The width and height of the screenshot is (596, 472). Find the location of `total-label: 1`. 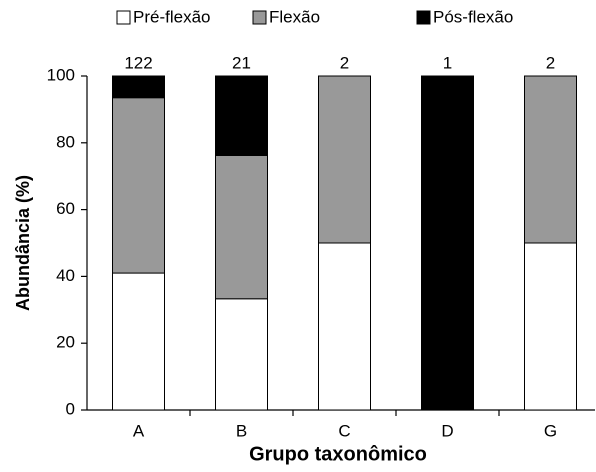

total-label: 1 is located at coordinates (447, 62).